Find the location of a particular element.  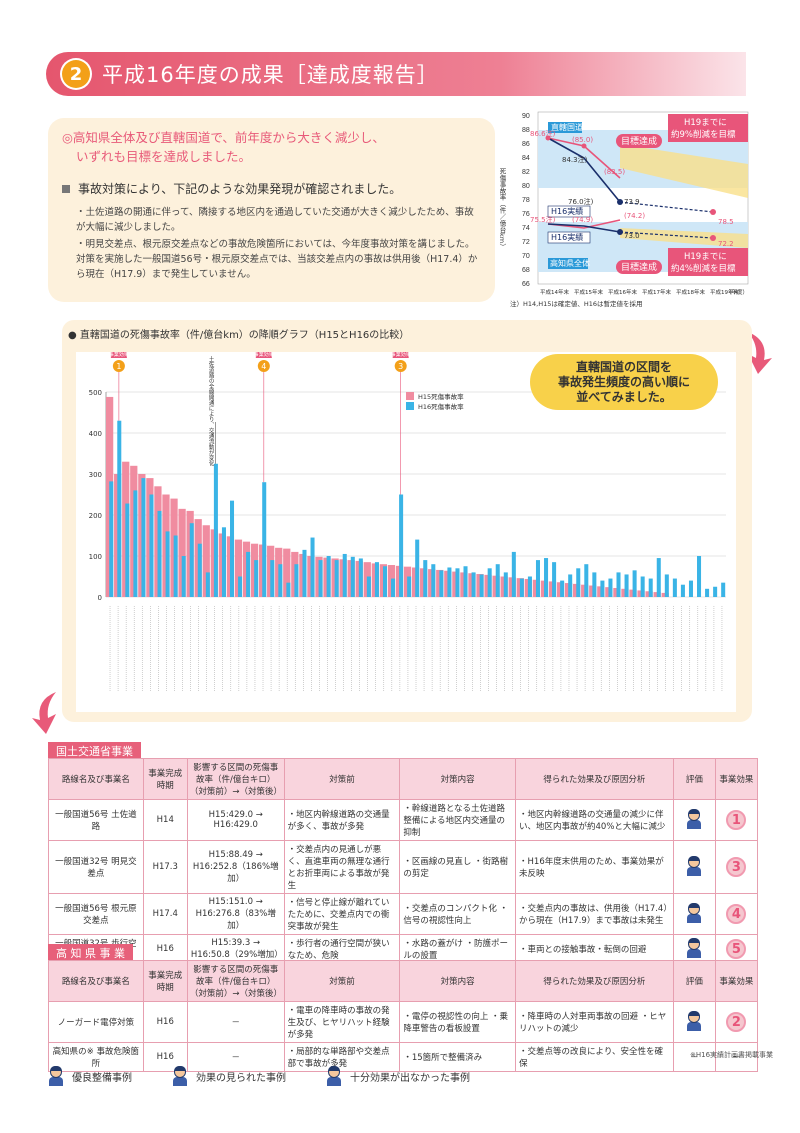

cell-effect: ・H16年度末供用のため、事業効果が未反映 is located at coordinates (594, 867).